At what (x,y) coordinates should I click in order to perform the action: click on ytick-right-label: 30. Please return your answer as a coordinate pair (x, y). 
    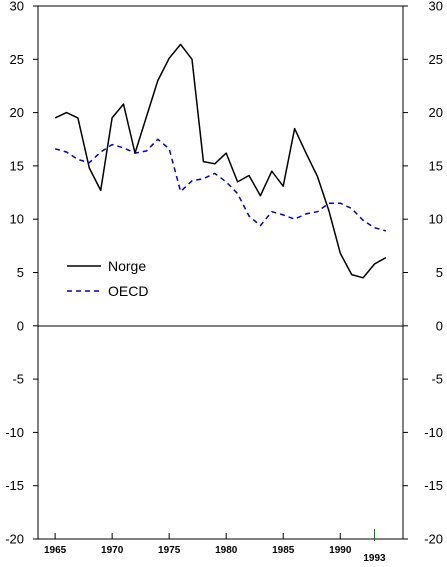
    Looking at the image, I should click on (436, 7).